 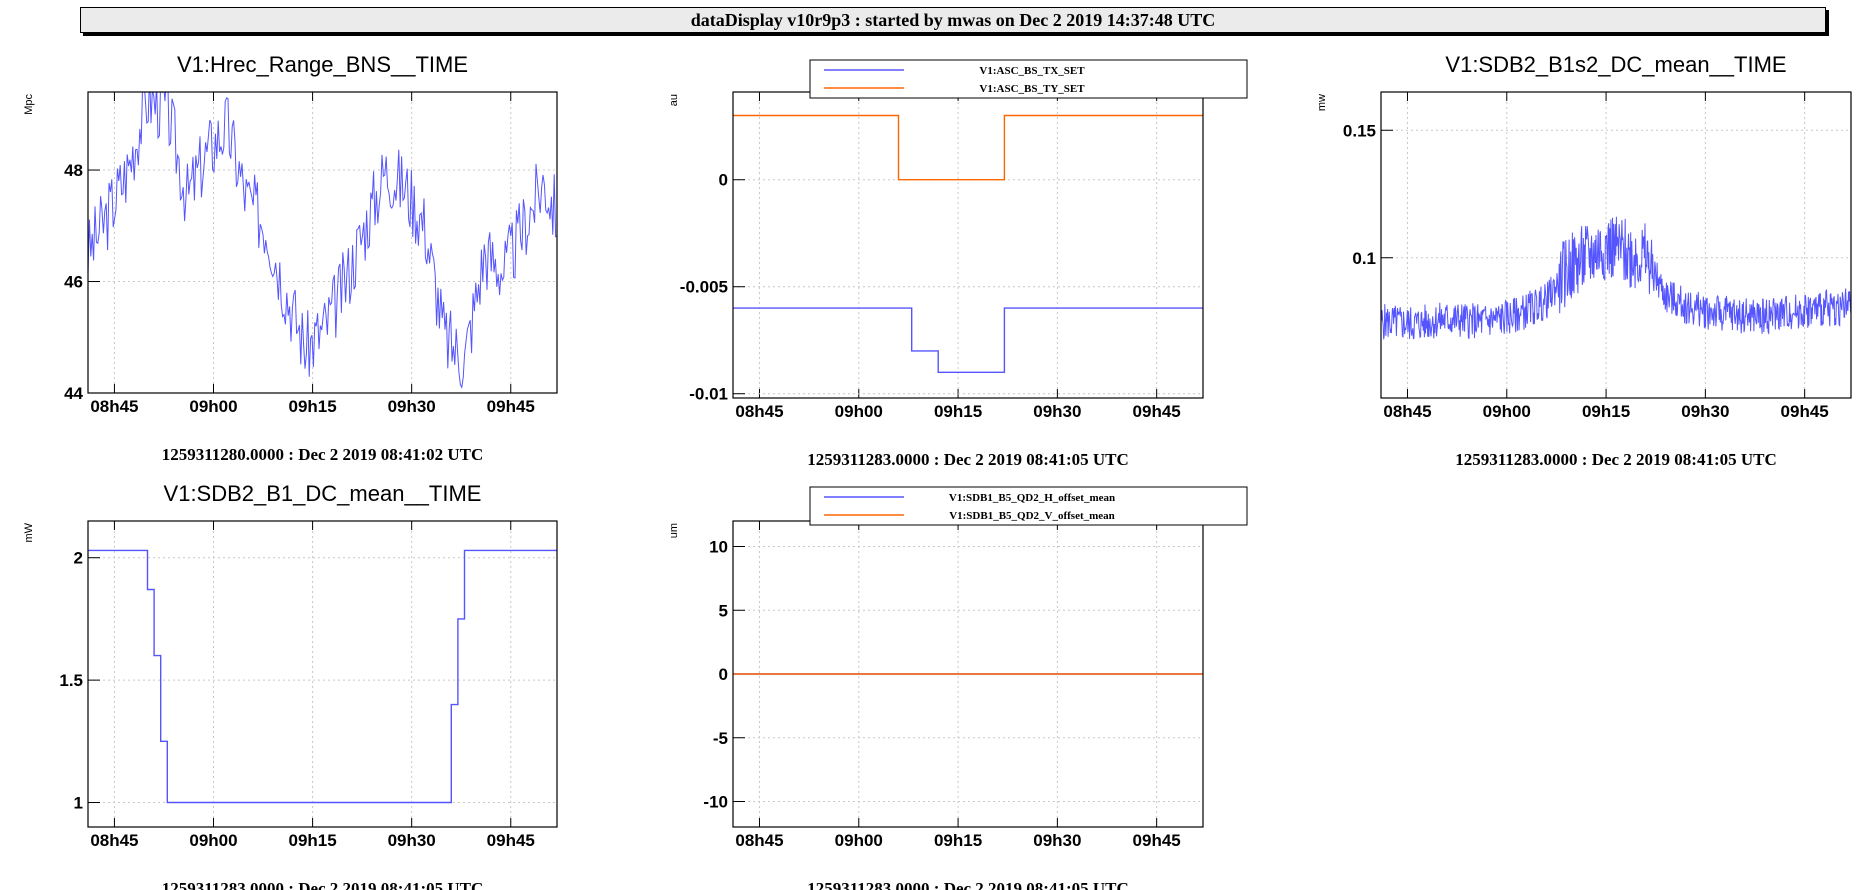 I want to click on legend-entry: V1:ASC_BS_TX_SET, so click(x=1032, y=71).